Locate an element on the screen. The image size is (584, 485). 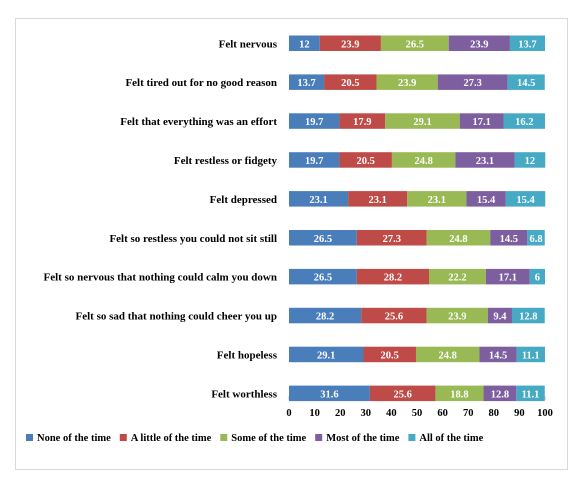
x-tick-label: 60 is located at coordinates (442, 413).